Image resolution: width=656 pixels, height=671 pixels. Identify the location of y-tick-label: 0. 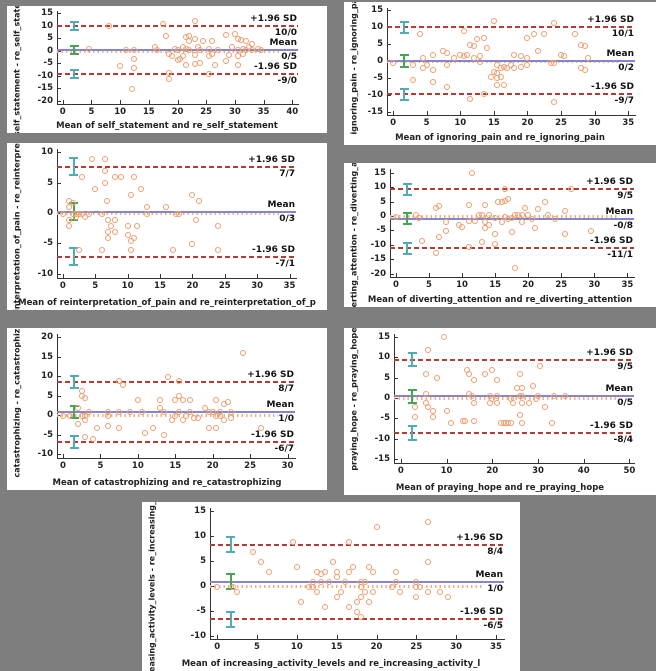
(383, 216).